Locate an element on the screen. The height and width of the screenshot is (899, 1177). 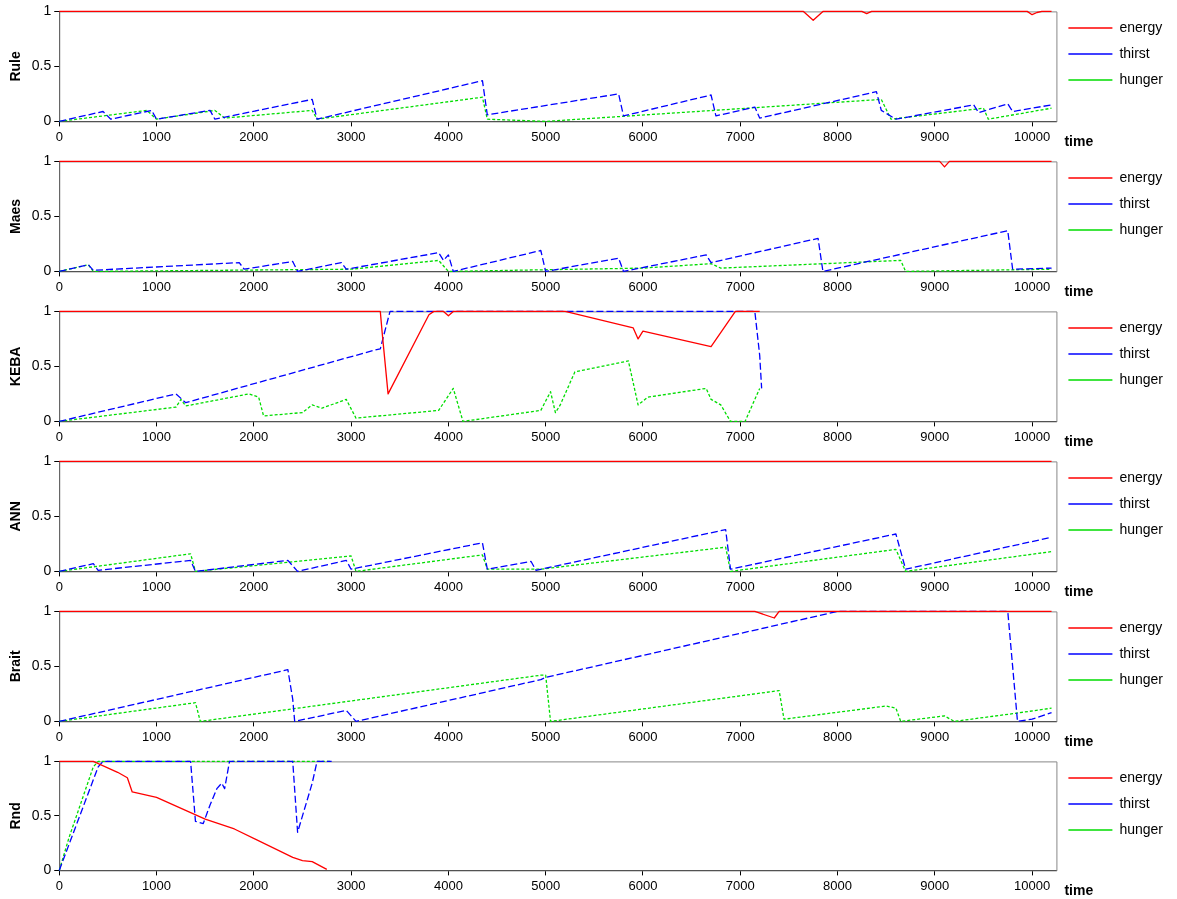
y-axis-title: Brait is located at coordinates (15, 666).